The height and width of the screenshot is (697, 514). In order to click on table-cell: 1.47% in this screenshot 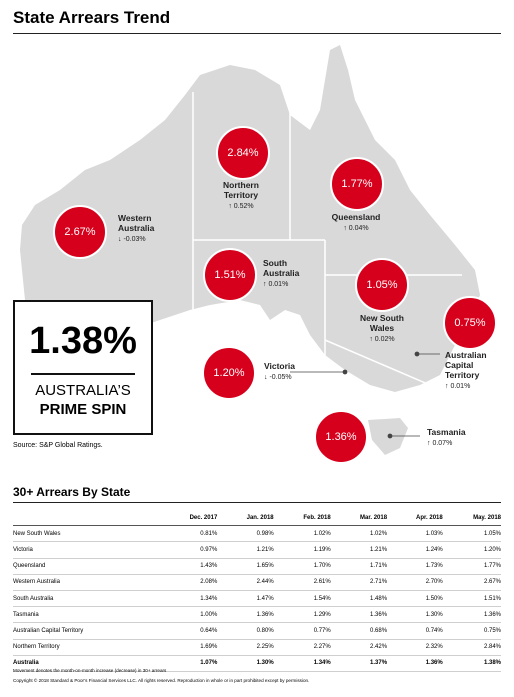, I will do `click(245, 599)`.